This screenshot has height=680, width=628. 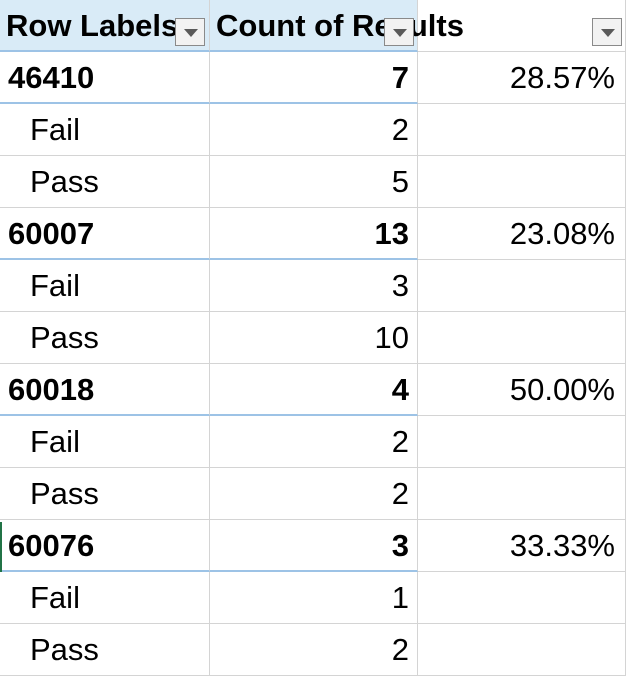 I want to click on group-pct-cell: 28.57%, so click(x=522, y=78).